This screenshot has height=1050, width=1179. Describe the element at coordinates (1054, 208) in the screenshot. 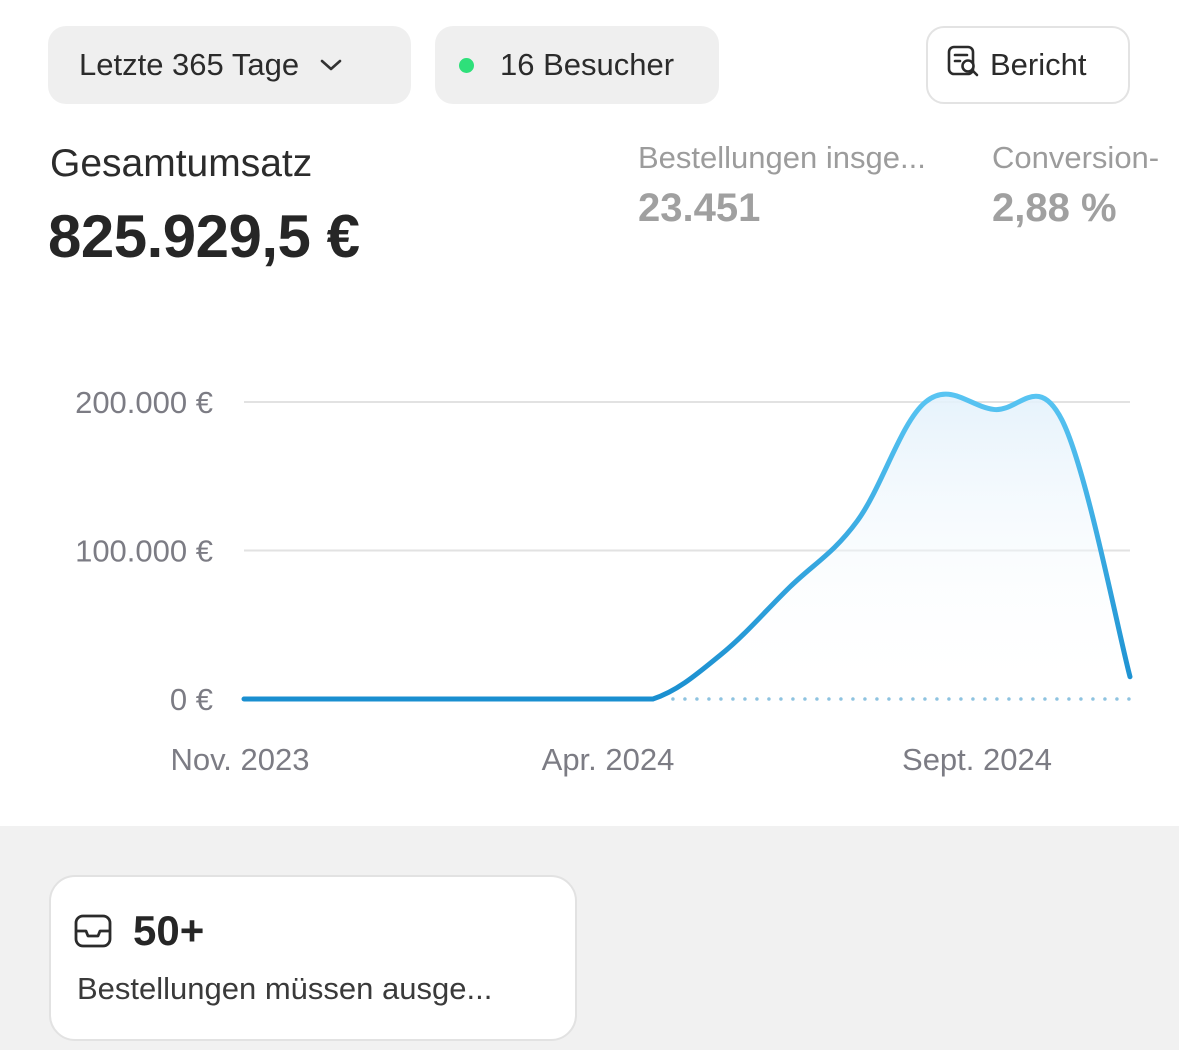

I see `conversion-metric-value: 2,88 %` at that location.